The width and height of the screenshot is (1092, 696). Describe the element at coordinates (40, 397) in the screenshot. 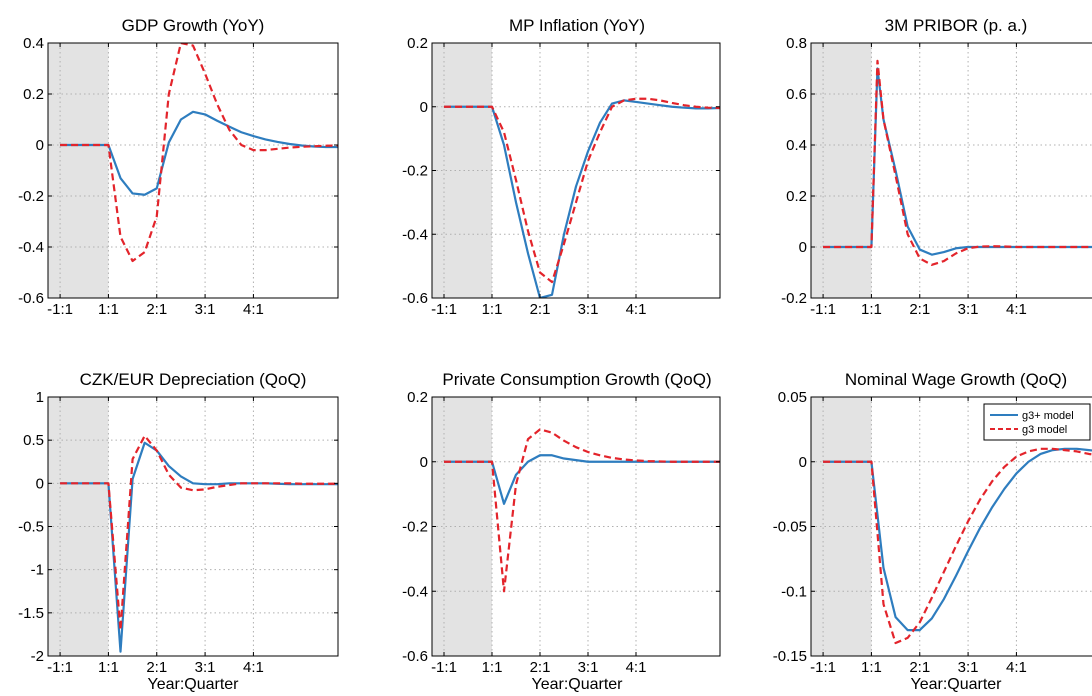

I see `y-tick-label: 1` at that location.